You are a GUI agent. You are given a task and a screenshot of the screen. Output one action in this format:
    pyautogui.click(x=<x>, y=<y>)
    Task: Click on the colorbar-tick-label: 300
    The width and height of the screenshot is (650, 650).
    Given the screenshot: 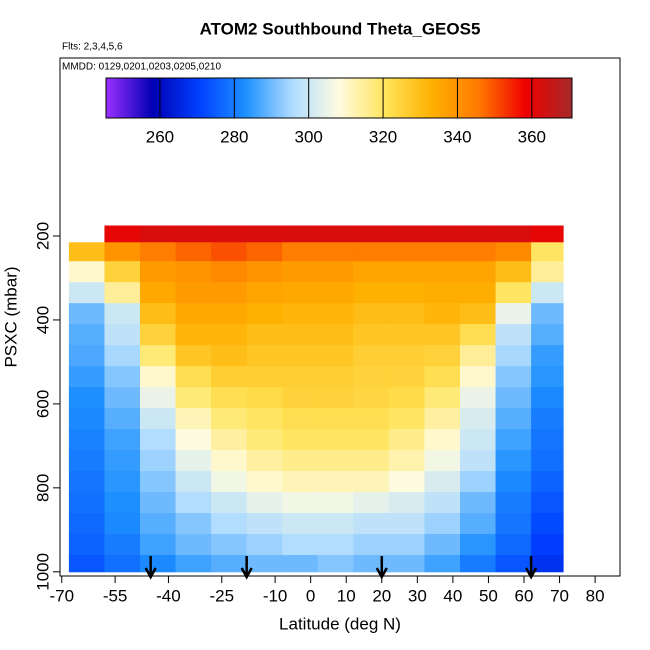 What is the action you would take?
    pyautogui.click(x=309, y=136)
    